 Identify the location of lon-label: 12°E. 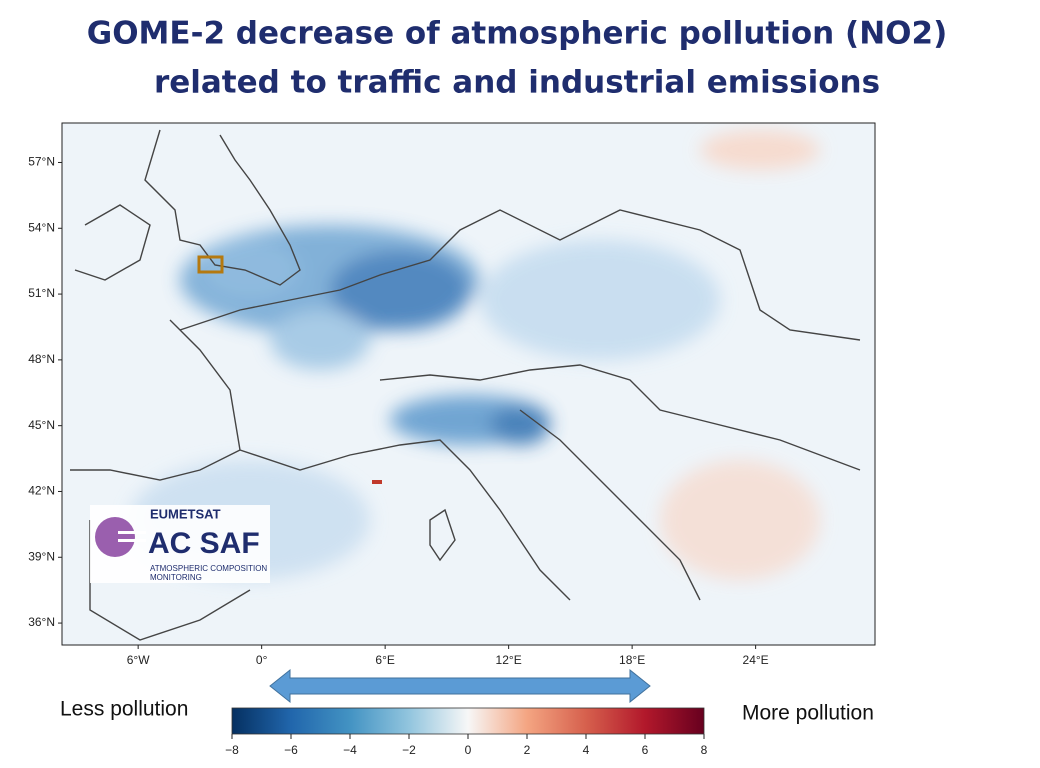
(509, 660).